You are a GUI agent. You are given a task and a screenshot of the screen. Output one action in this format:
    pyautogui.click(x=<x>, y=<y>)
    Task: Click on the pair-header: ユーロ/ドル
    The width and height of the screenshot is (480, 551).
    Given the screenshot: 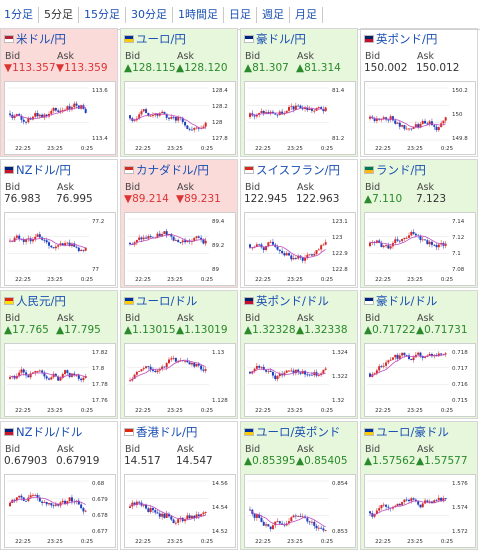 What is the action you would take?
    pyautogui.click(x=160, y=301)
    